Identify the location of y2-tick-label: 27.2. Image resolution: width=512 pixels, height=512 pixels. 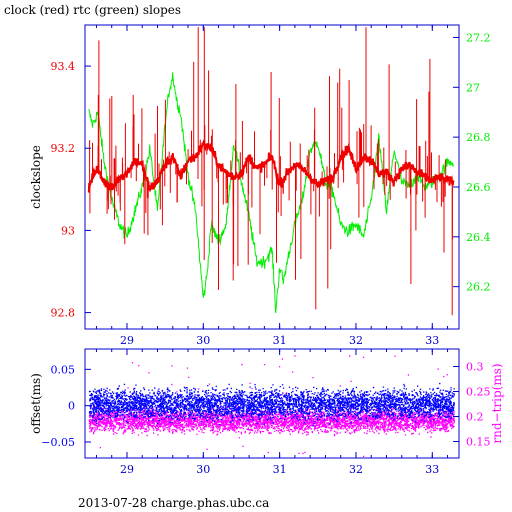
(478, 37).